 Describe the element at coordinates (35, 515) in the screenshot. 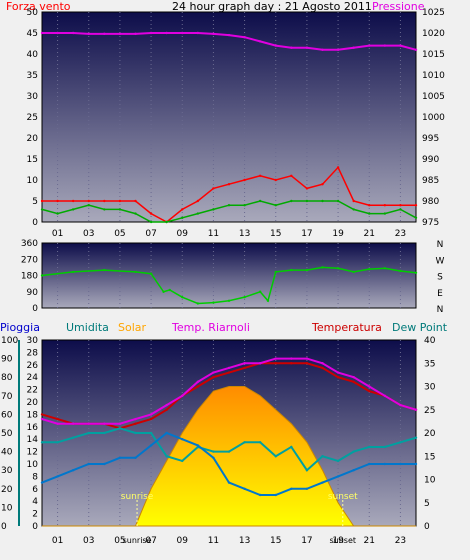

I see `left2-tick: 2` at that location.